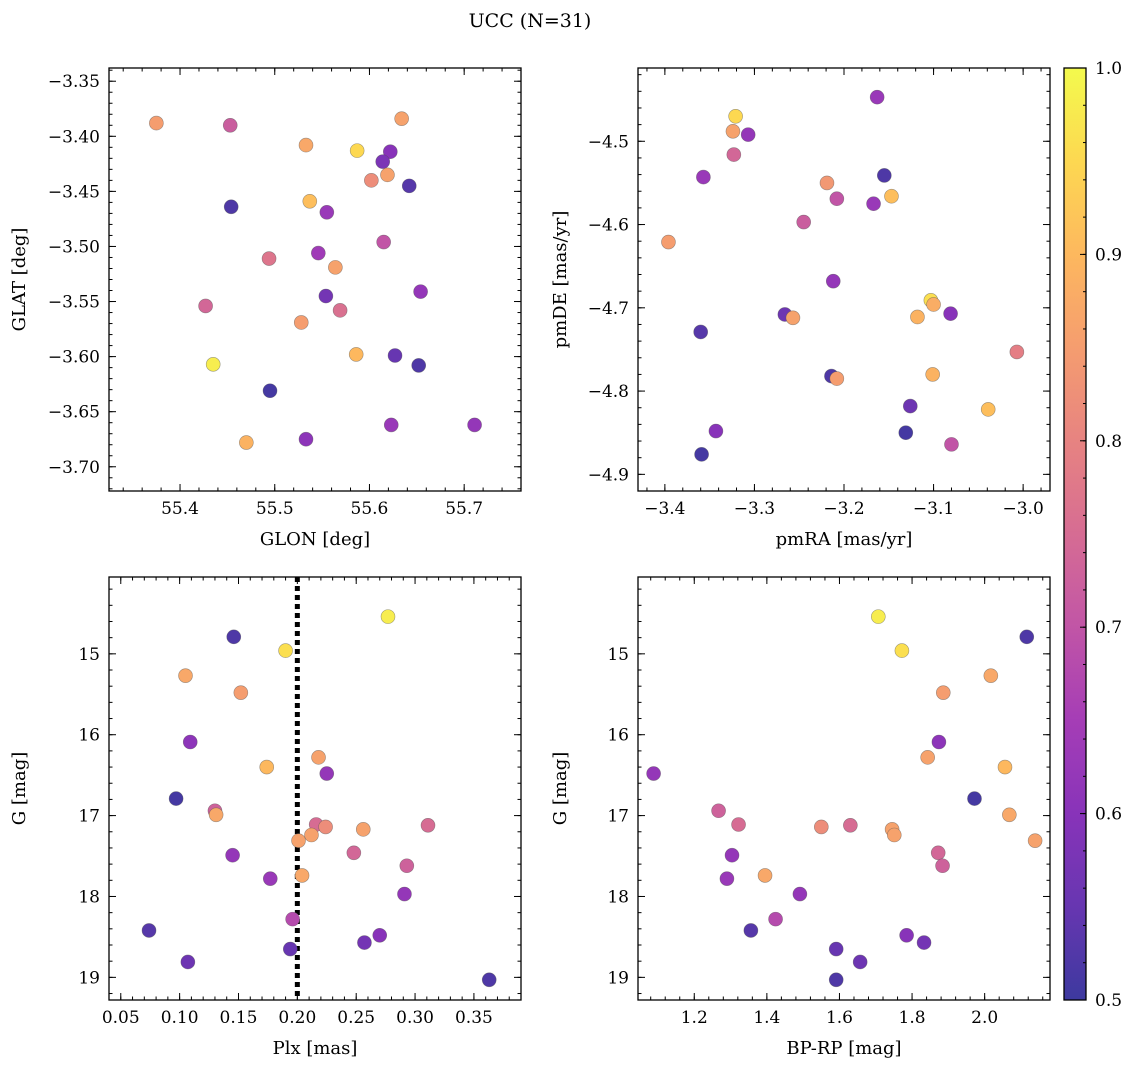  What do you see at coordinates (1108, 69) in the screenshot?
I see `colorbar-tick-label: 1.0` at bounding box center [1108, 69].